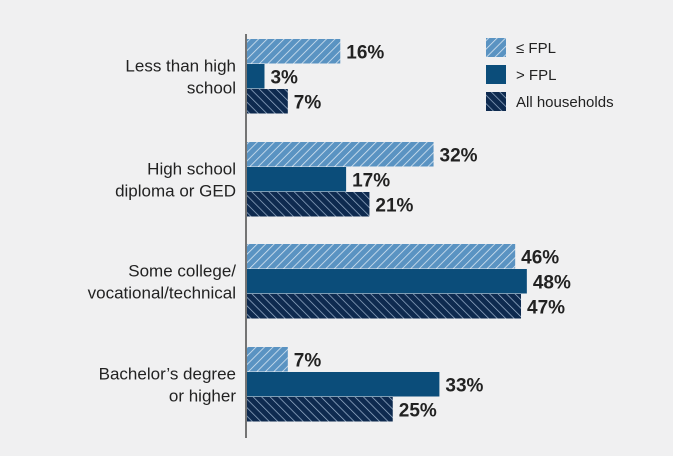 The width and height of the screenshot is (673, 456). Describe the element at coordinates (552, 283) in the screenshot. I see `value-label: 48%` at that location.